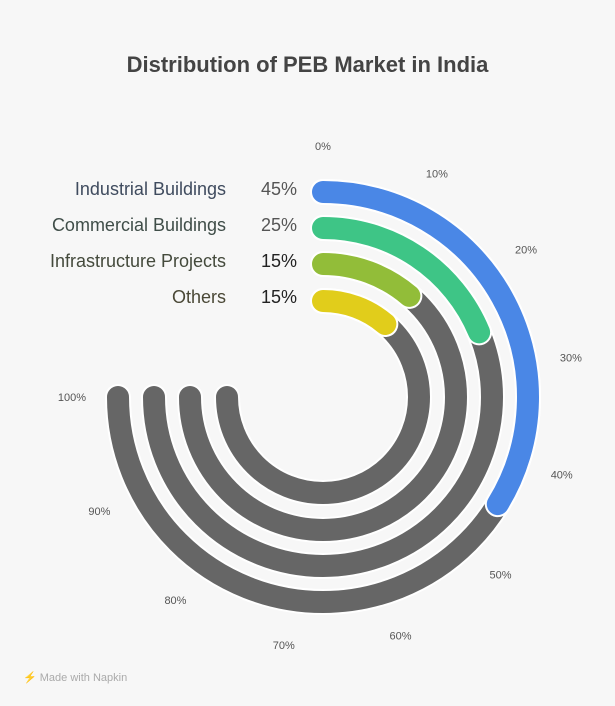 Image resolution: width=615 pixels, height=706 pixels. I want to click on legend-value: 45%, so click(279, 189).